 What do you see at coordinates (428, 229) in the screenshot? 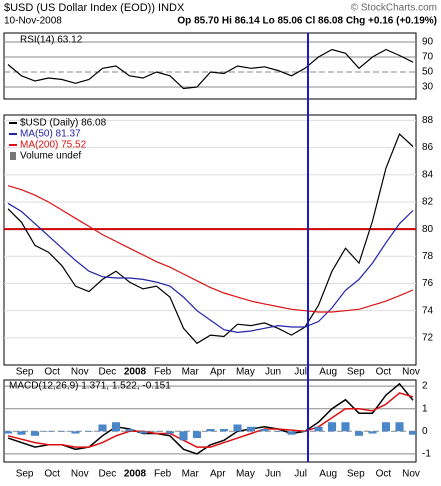
I see `y-tick-label: 80` at bounding box center [428, 229].